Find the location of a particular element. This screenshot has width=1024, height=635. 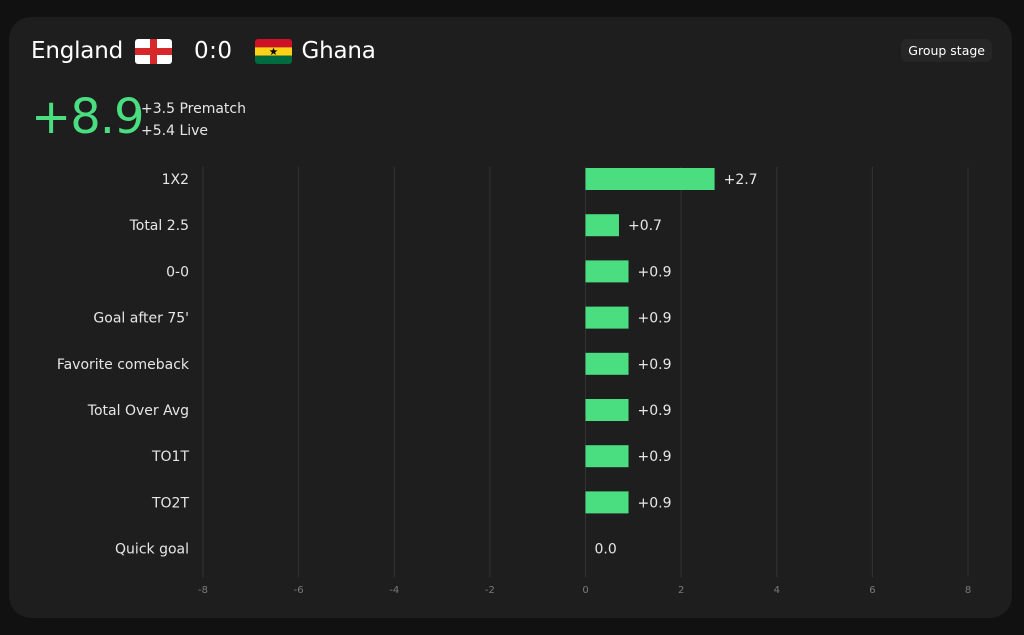

breakdown: +3.5 Prematch +5.4 Live is located at coordinates (193, 120).